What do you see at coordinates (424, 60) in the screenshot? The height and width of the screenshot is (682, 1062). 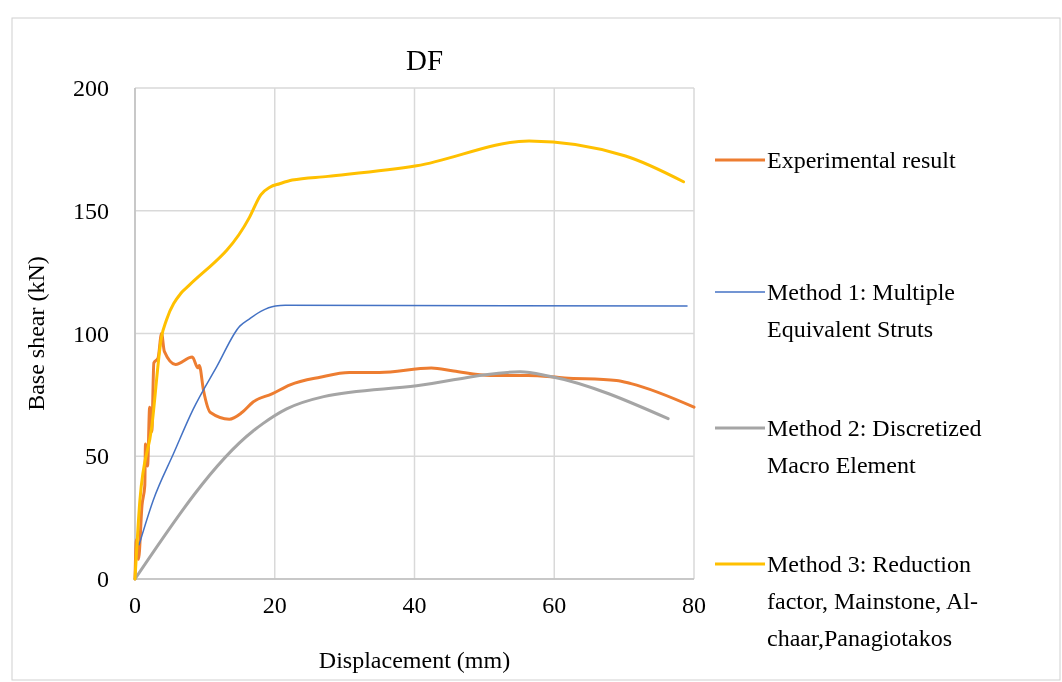 I see `chart-title: DF` at bounding box center [424, 60].